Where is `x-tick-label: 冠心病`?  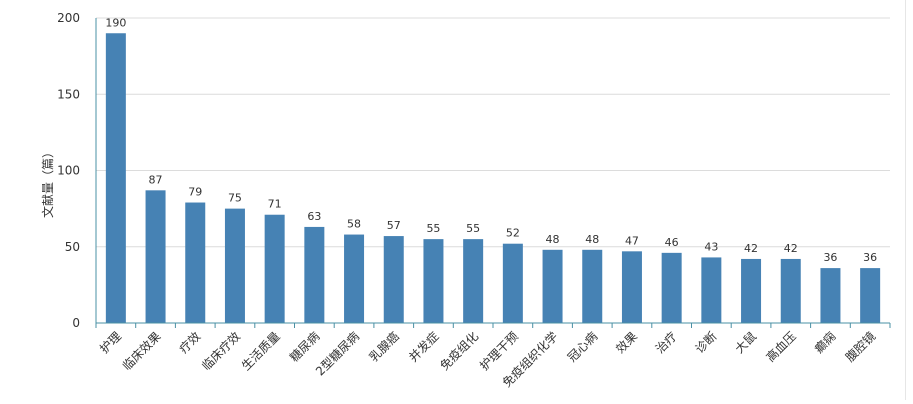
x-tick-label: 冠心病 is located at coordinates (582, 347).